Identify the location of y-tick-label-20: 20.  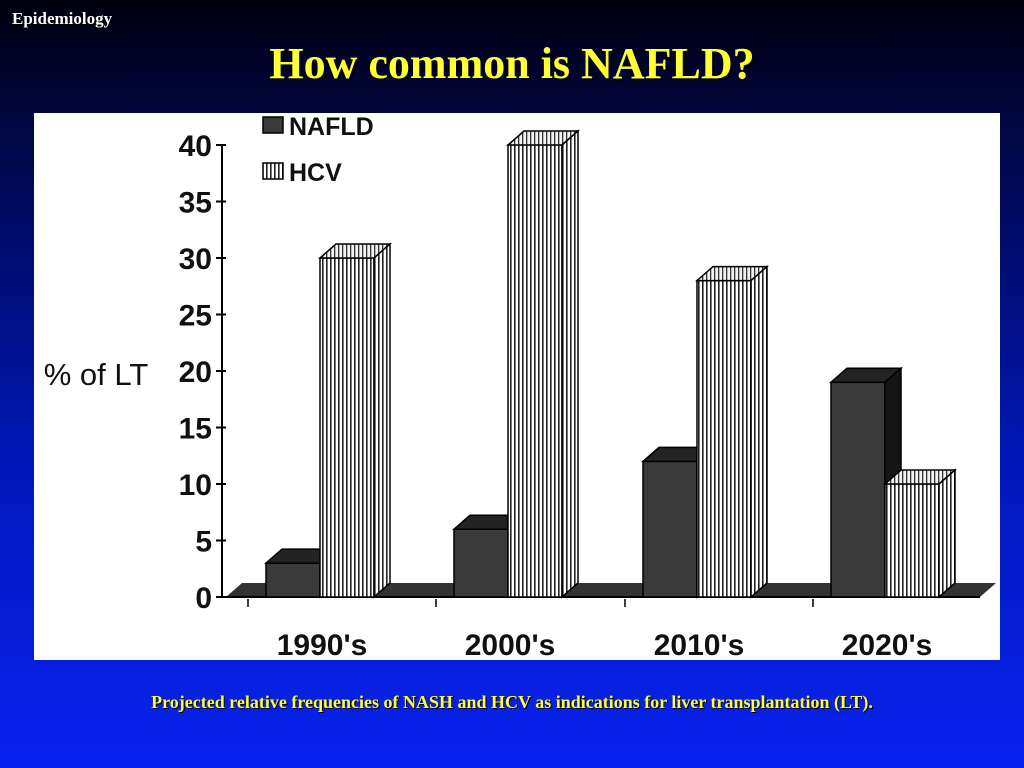
(195, 372).